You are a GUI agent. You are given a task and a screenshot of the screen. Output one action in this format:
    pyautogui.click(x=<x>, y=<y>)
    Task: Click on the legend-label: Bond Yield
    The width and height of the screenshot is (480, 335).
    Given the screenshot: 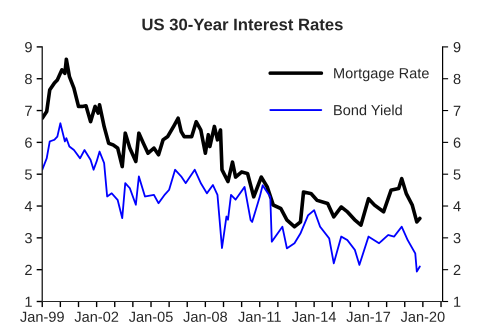 What is the action you would take?
    pyautogui.click(x=368, y=110)
    